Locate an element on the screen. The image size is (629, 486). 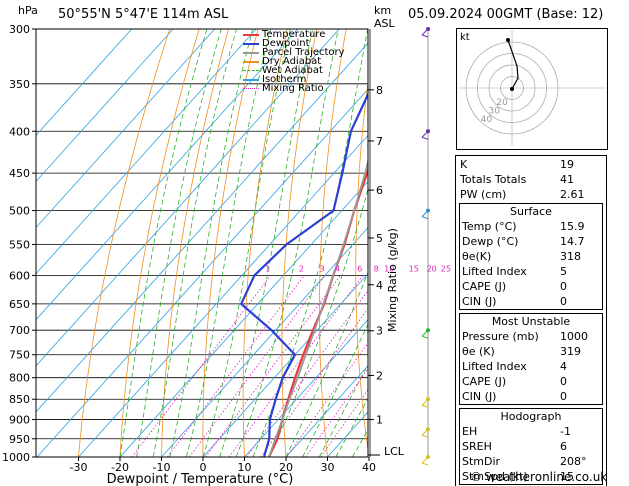
index-label: PW (cm) is located at coordinates (483, 194).